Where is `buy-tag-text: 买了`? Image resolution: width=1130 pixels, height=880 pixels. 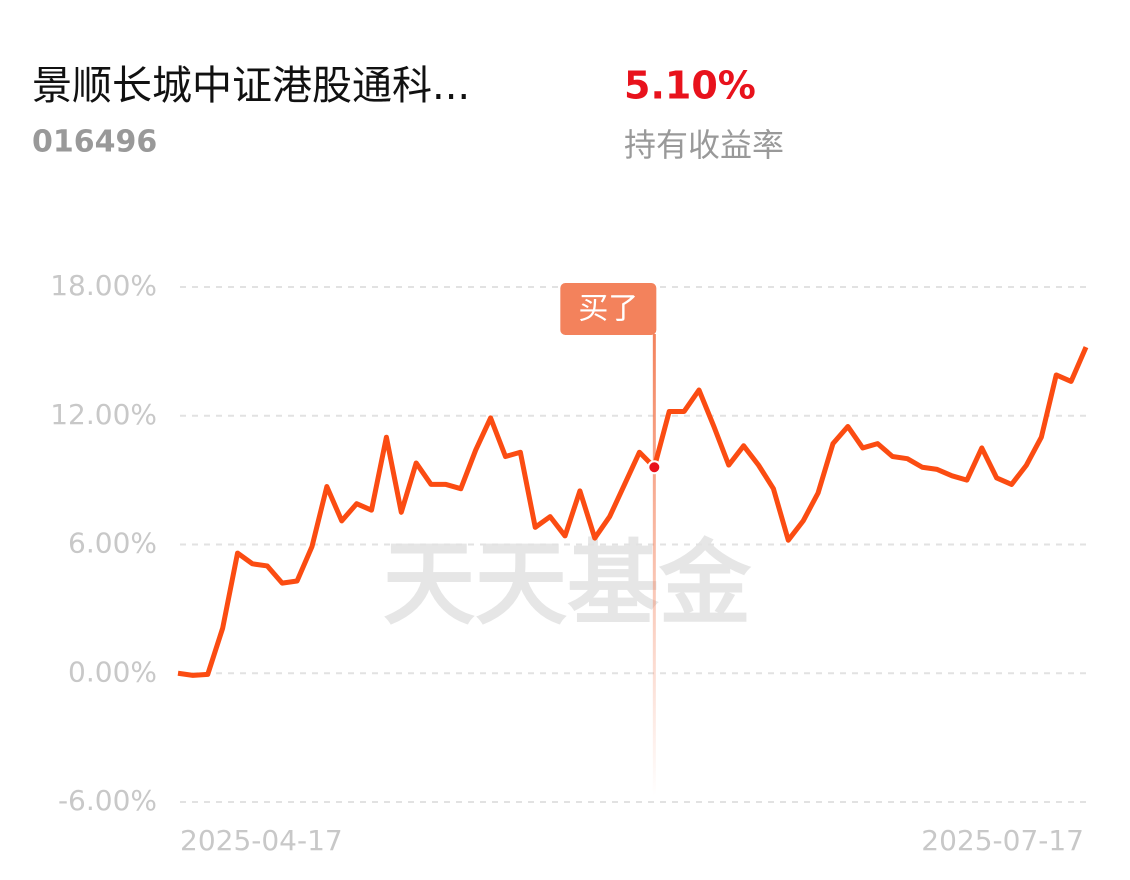
buy-tag-text: 买了 is located at coordinates (608, 309).